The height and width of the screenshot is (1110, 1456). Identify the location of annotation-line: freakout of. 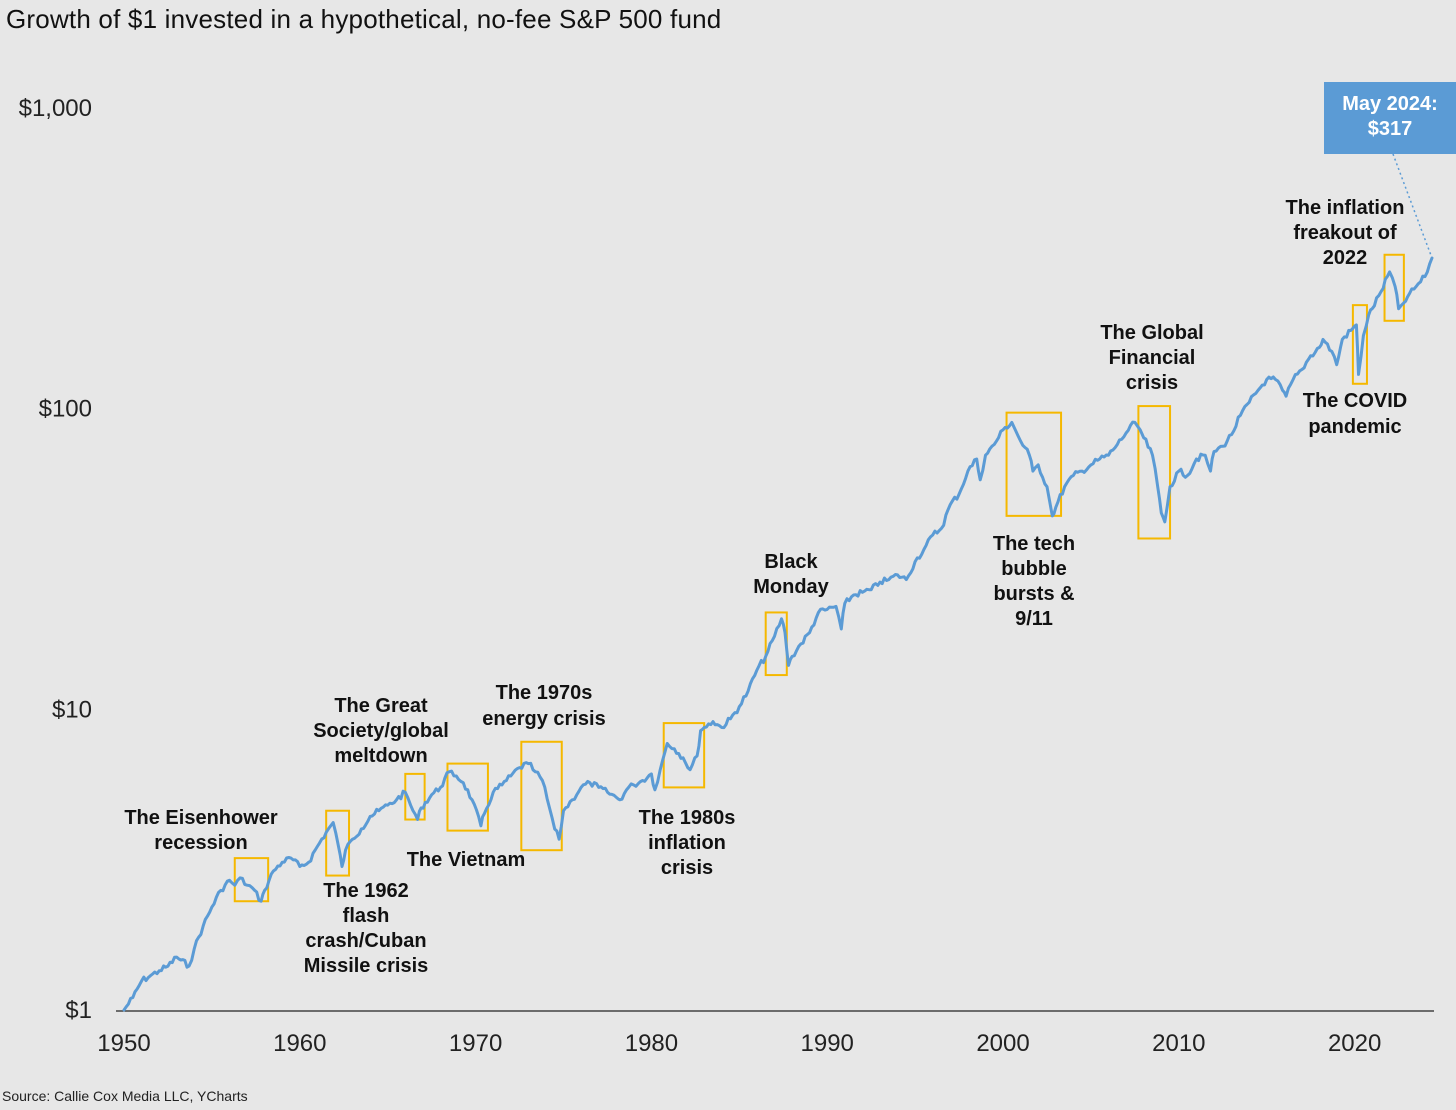
(1345, 233).